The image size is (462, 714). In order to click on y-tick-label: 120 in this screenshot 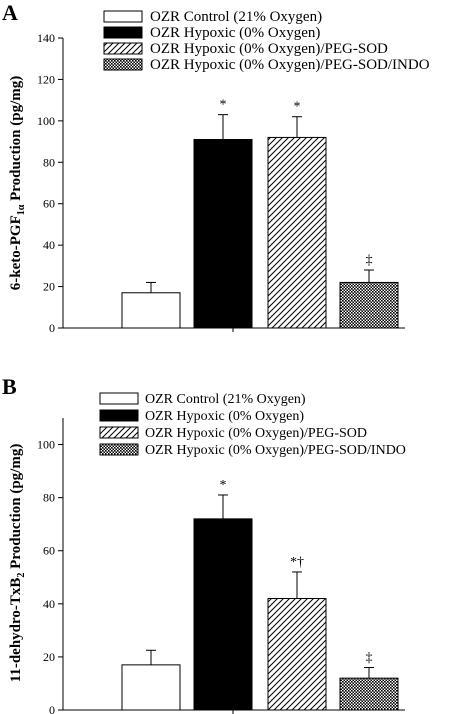, I will do `click(46, 79)`.